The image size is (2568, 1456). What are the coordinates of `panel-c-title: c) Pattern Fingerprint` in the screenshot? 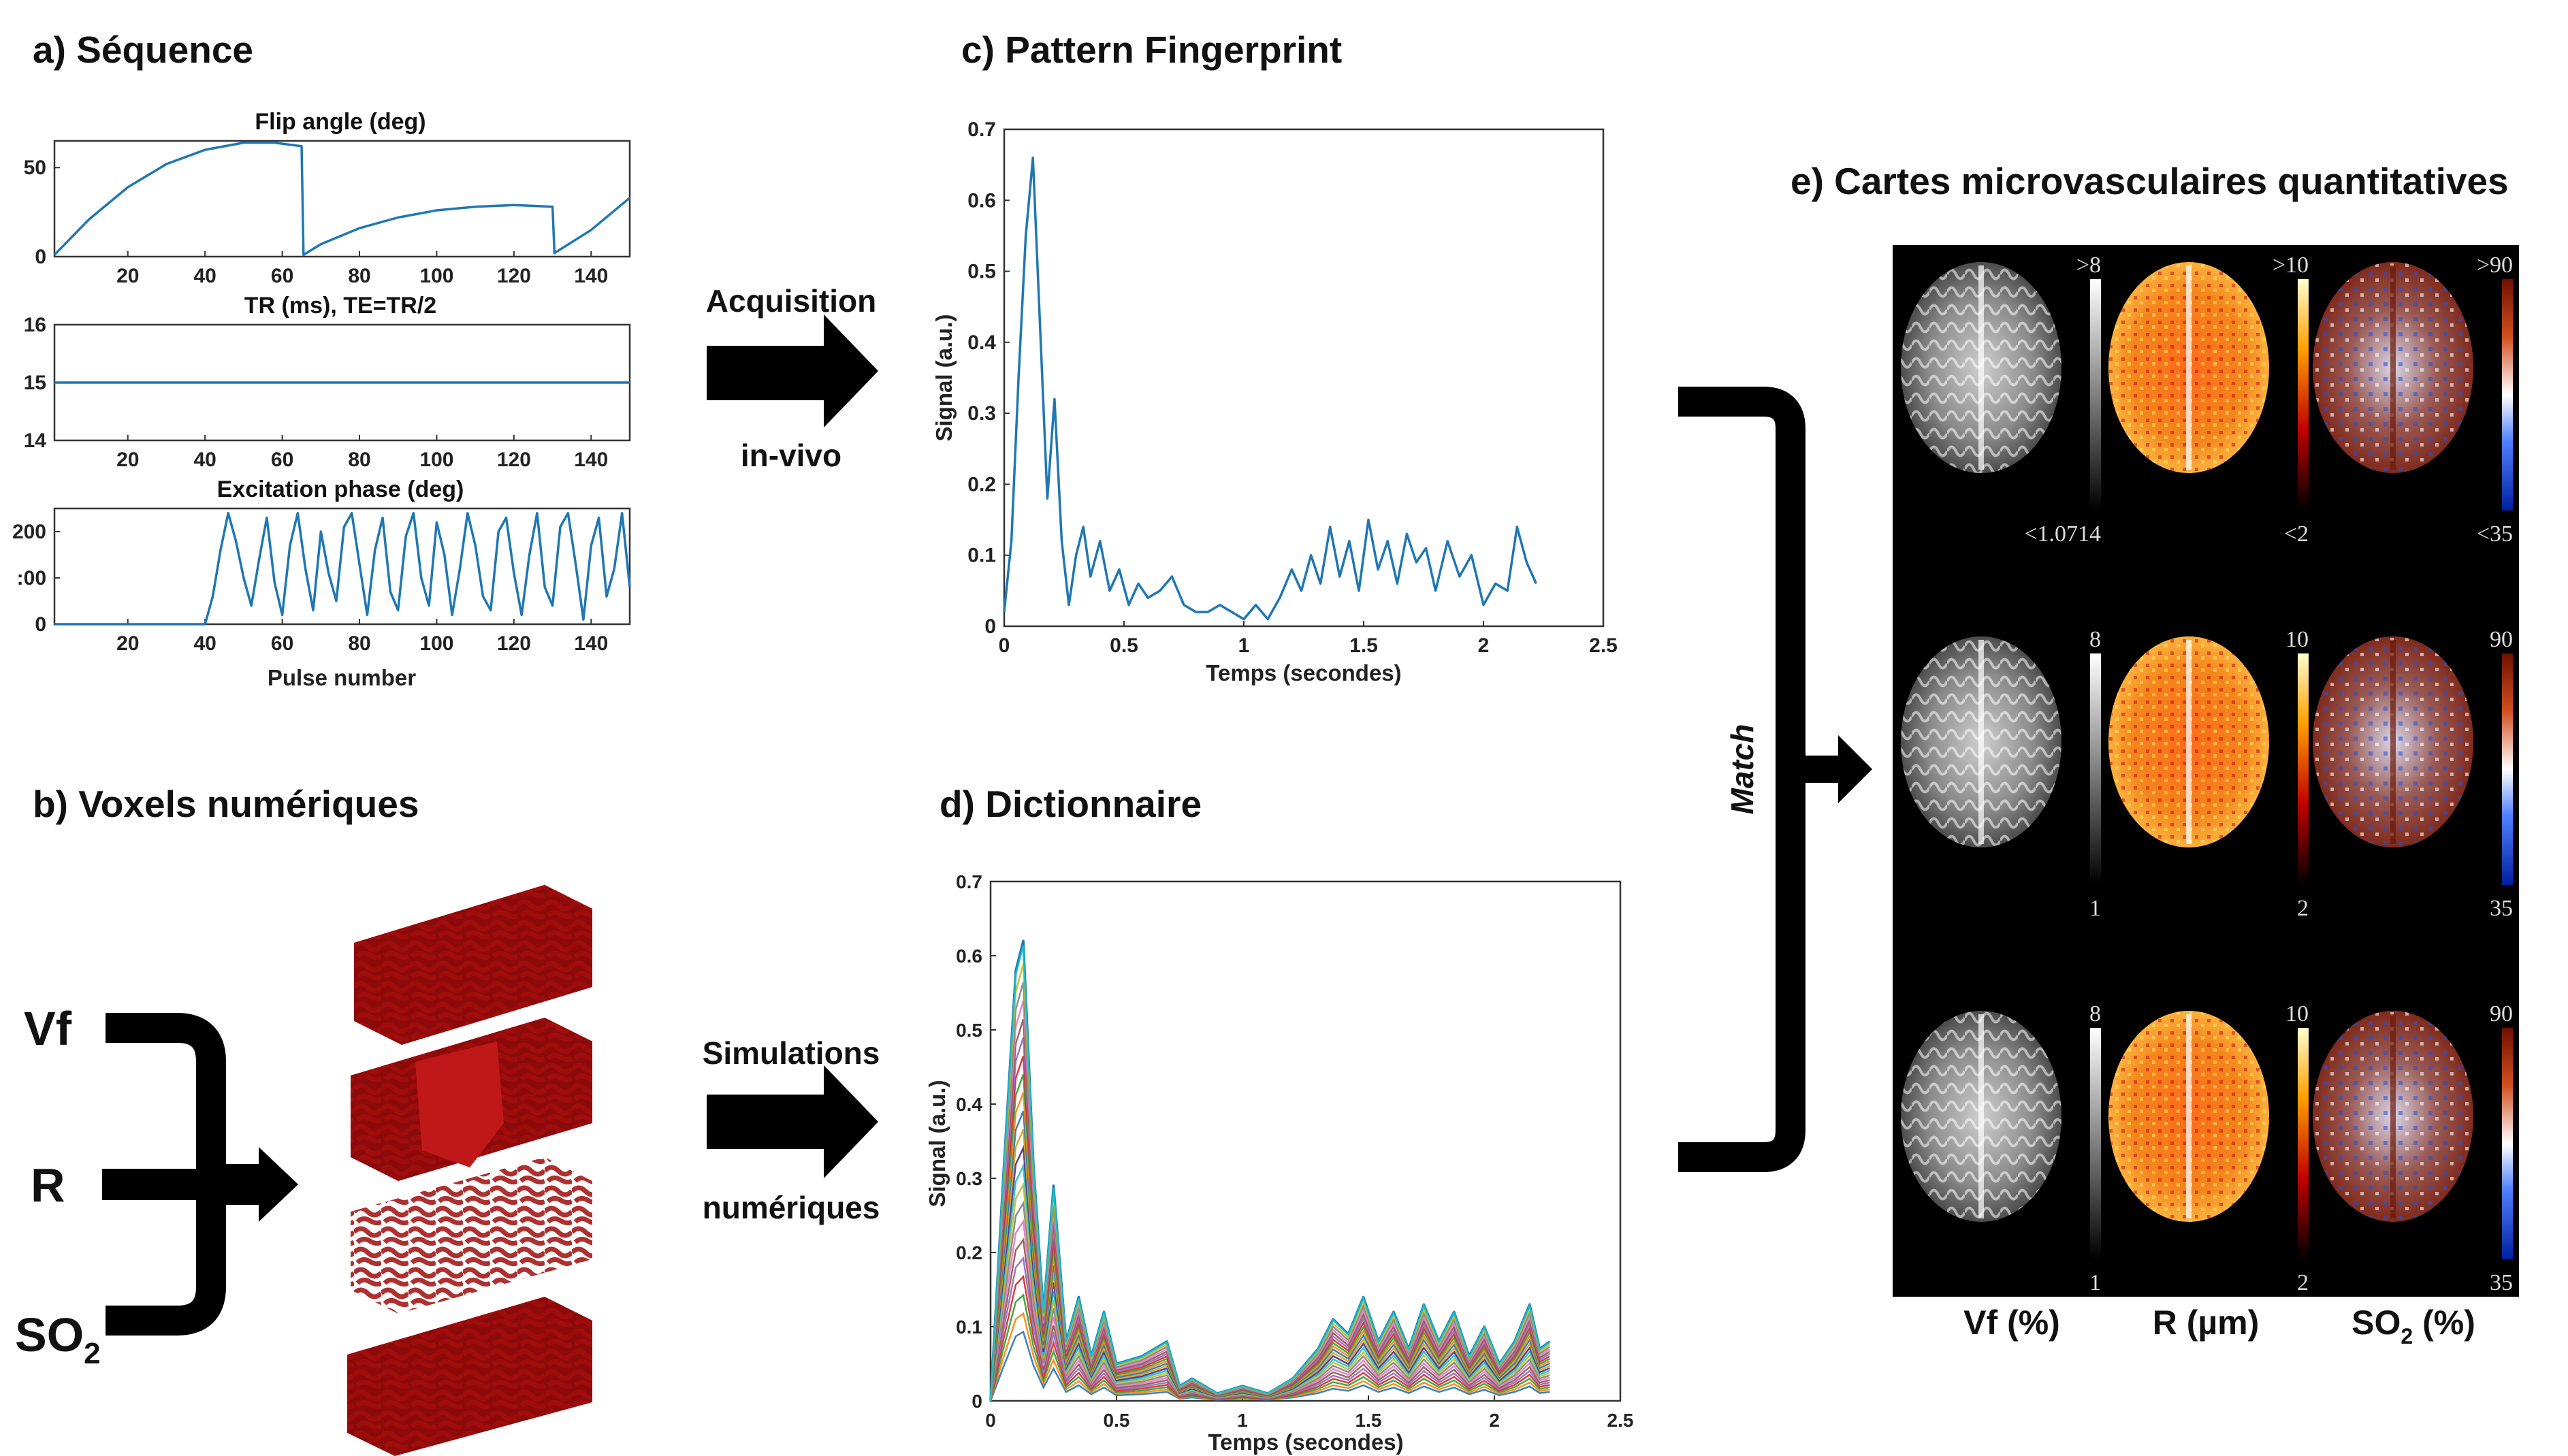 It's located at (1152, 50).